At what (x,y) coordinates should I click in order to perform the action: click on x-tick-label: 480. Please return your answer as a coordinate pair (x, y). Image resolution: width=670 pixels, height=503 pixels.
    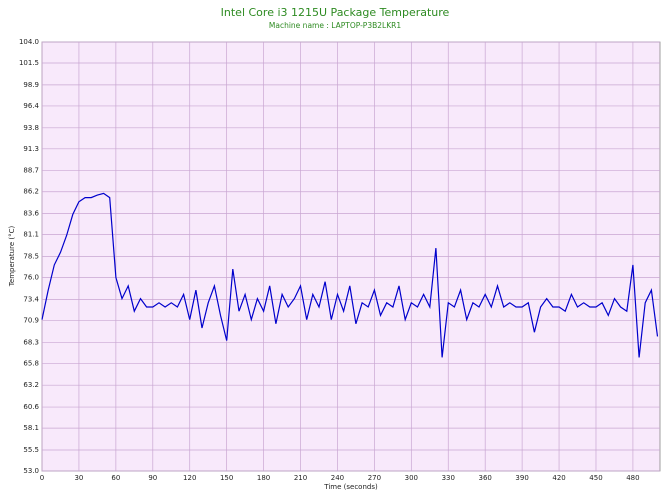
    Looking at the image, I should click on (632, 478).